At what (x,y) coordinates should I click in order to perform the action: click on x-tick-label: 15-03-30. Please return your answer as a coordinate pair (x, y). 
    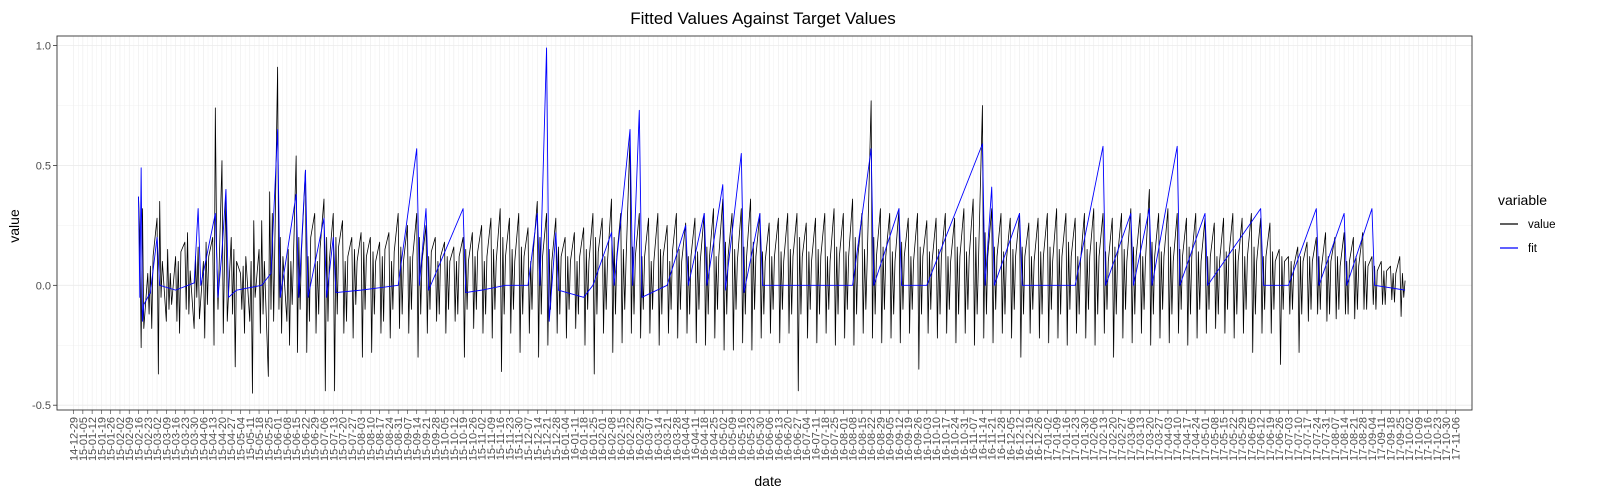
    Looking at the image, I should click on (195, 439).